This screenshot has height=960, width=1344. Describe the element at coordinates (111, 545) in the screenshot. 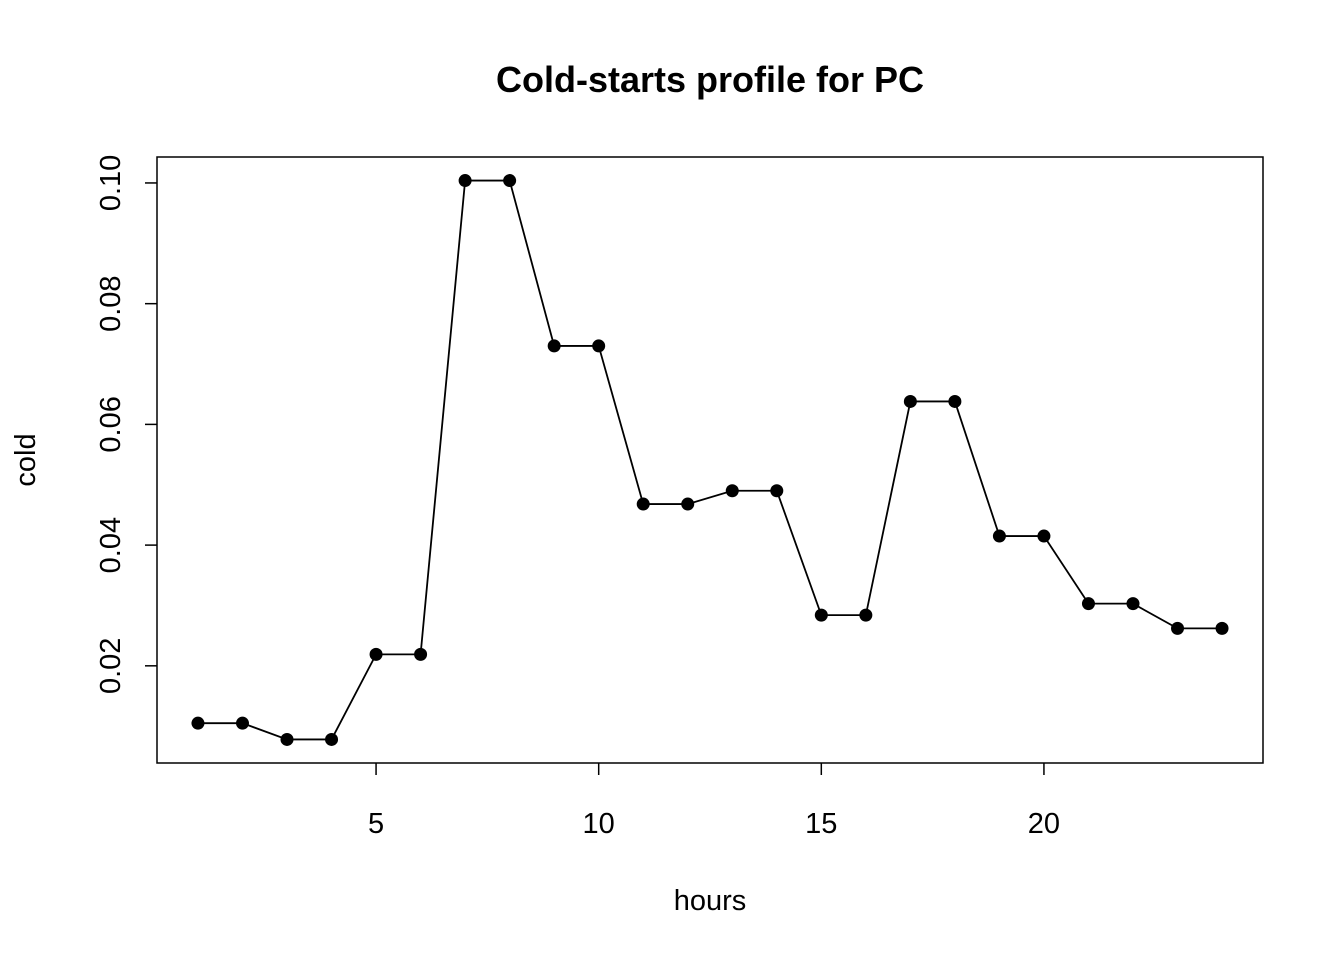

I see `y-tick-label: 0.04` at that location.